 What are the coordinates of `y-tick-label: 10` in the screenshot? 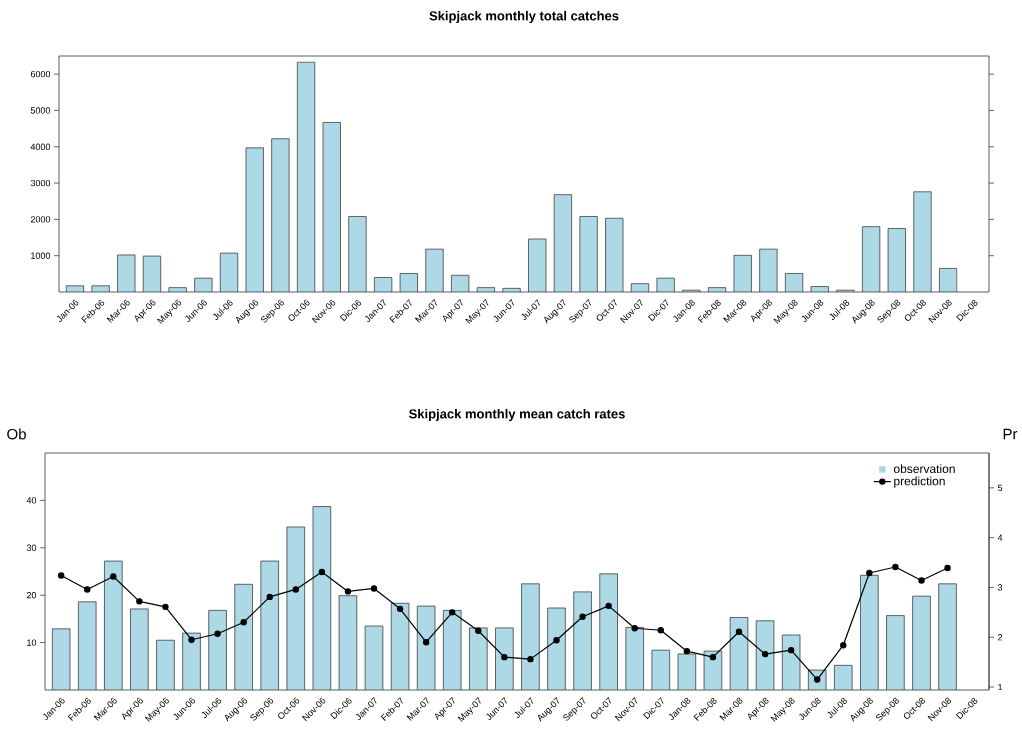 It's located at (32, 642).